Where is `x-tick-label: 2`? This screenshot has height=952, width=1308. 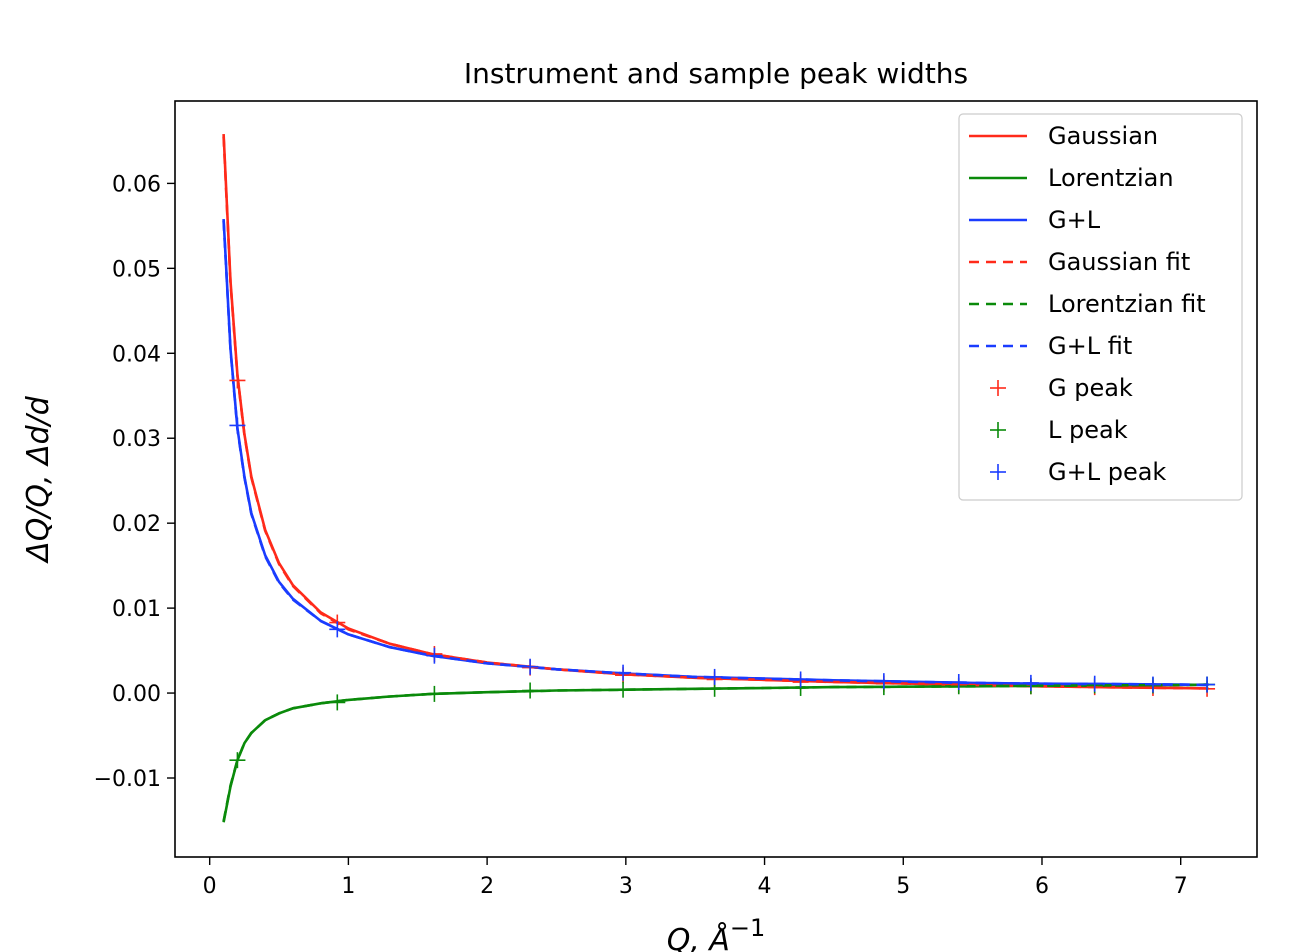
x-tick-label: 2 is located at coordinates (487, 886).